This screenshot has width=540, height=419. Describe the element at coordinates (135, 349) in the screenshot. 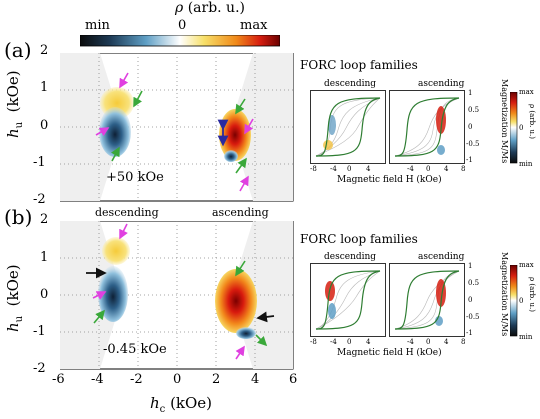

I see `field-annotation-b: -0.45 kOe` at that location.